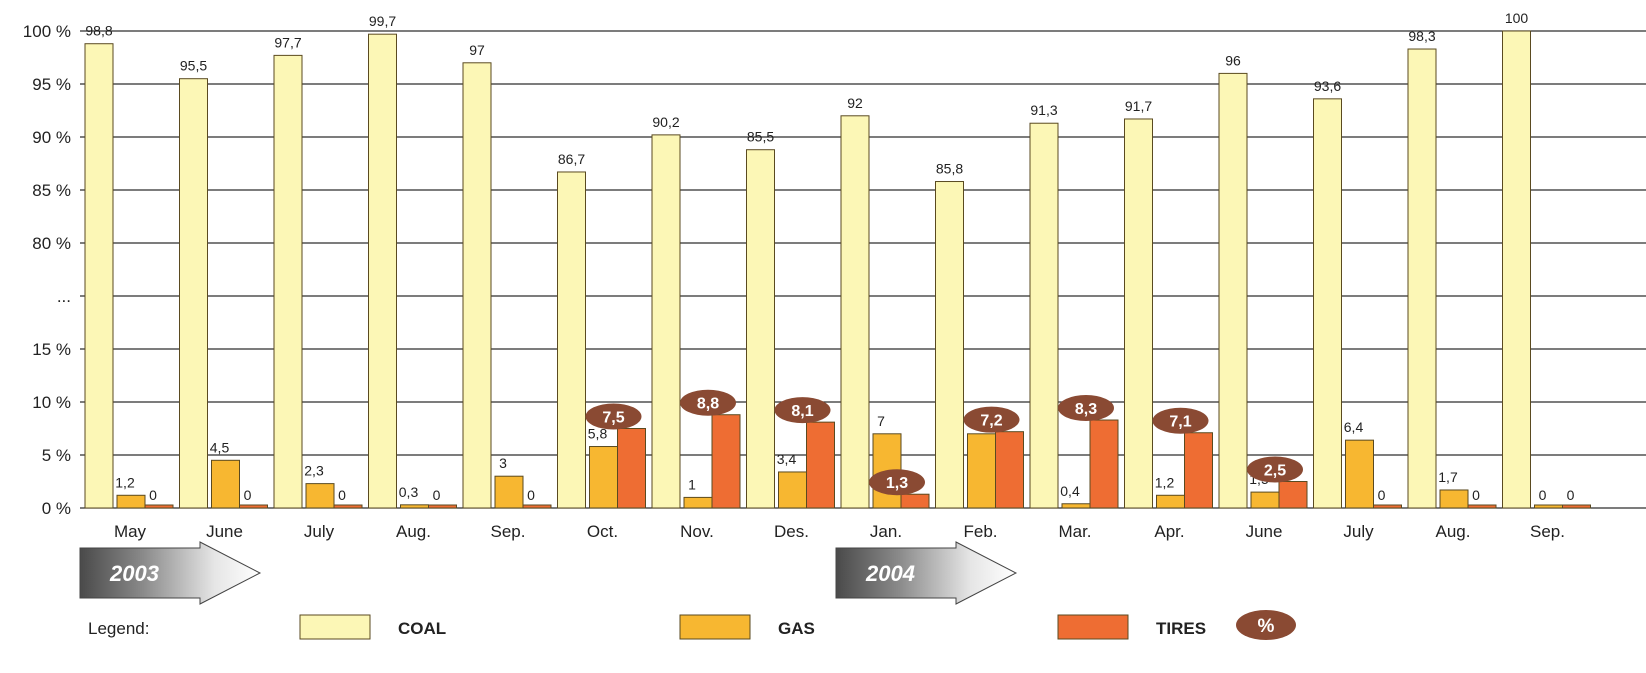  Describe the element at coordinates (1086, 409) in the screenshot. I see `data-label-tires: 8,3` at that location.